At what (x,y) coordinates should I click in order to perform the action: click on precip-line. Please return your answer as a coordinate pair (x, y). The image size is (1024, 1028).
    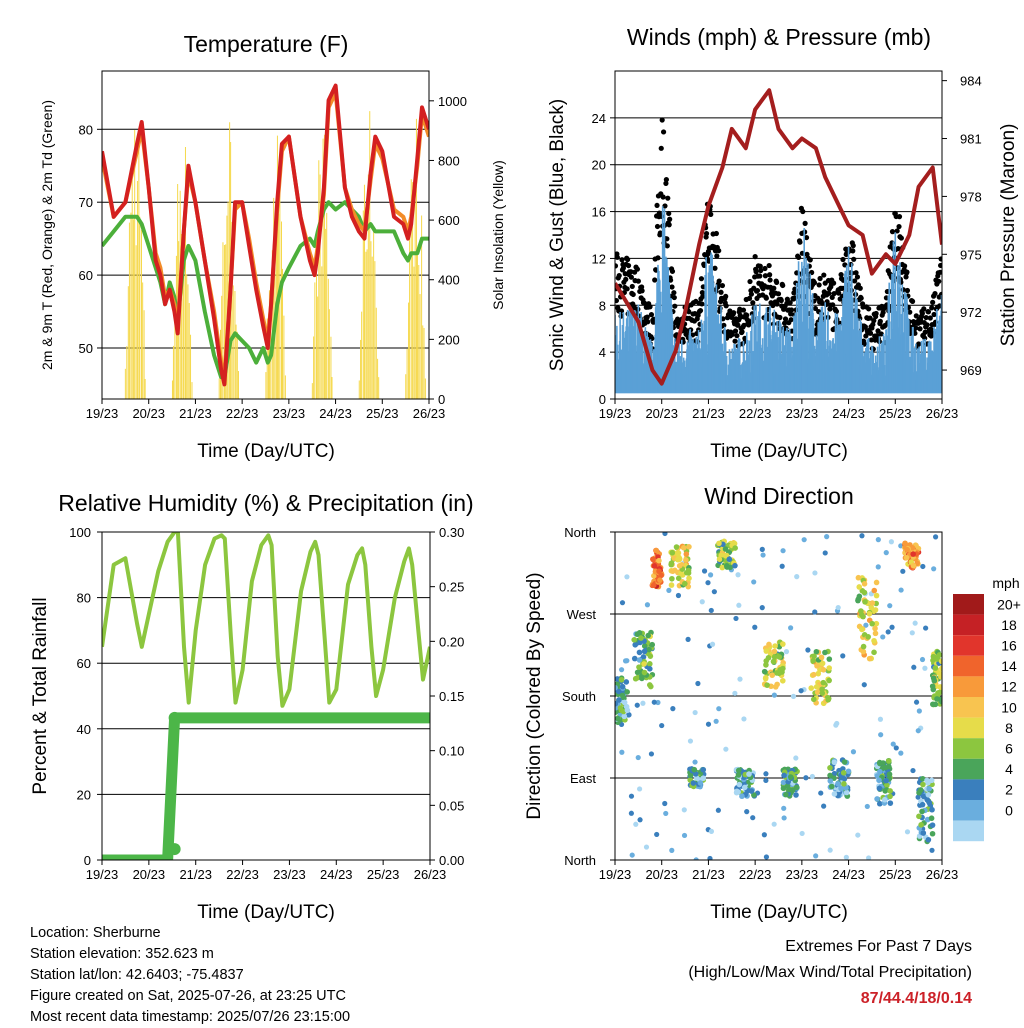
    Looking at the image, I should click on (266, 786).